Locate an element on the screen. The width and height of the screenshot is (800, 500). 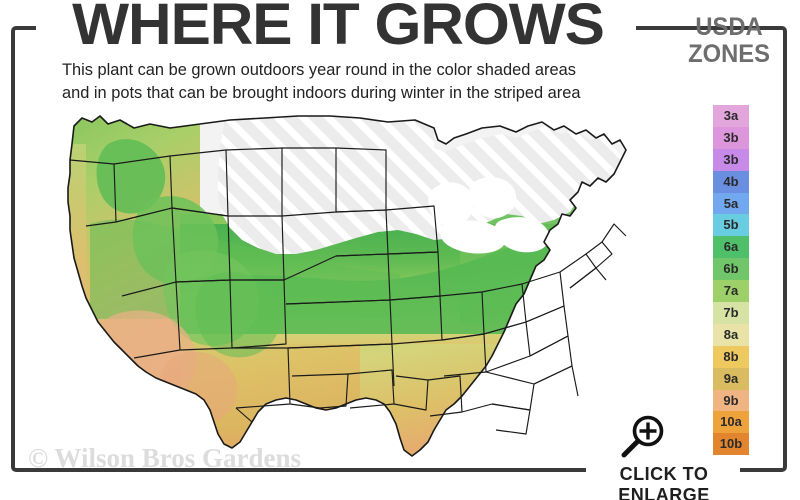
border-gap-title is located at coordinates (336, 27).